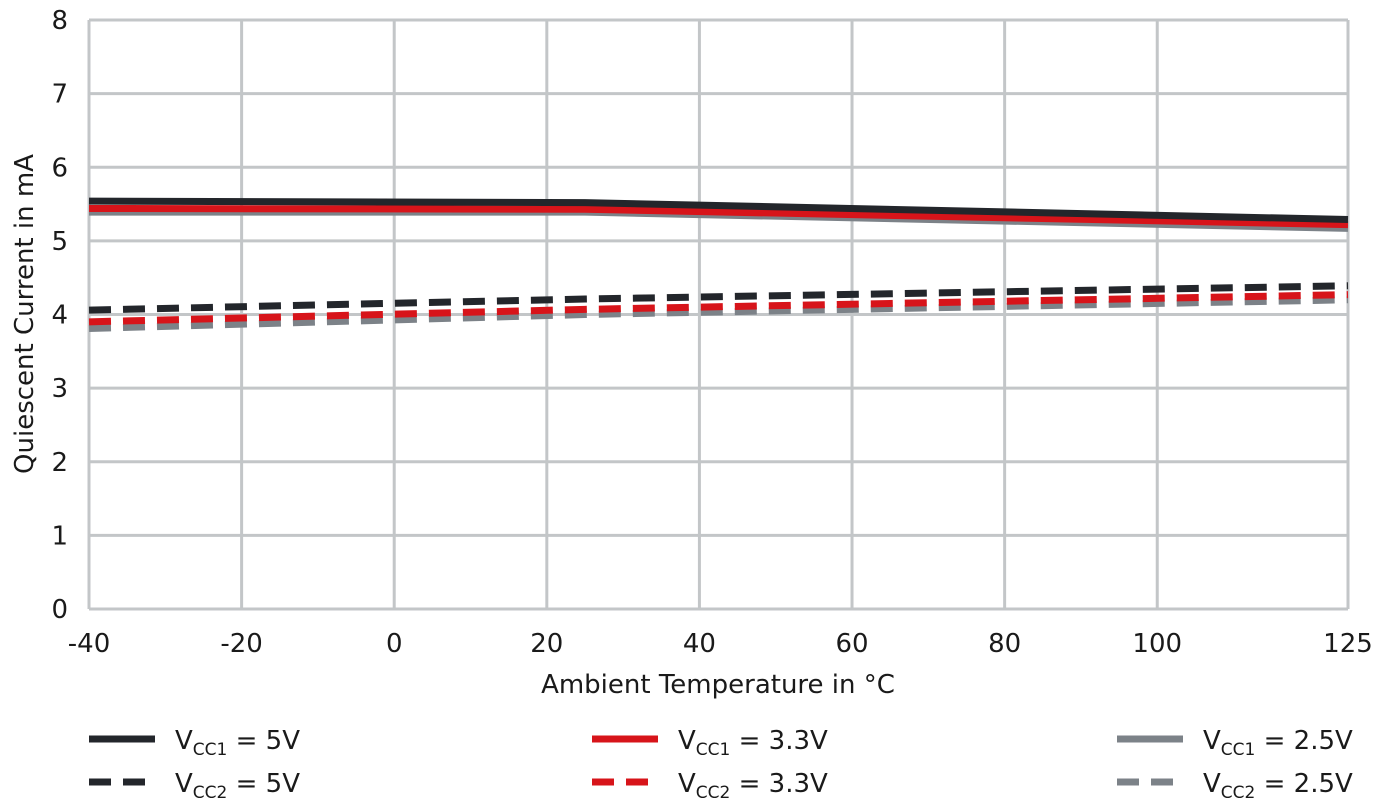 This screenshot has height=802, width=1393. Describe the element at coordinates (1348, 644) in the screenshot. I see `x-tick-label: 125` at that location.